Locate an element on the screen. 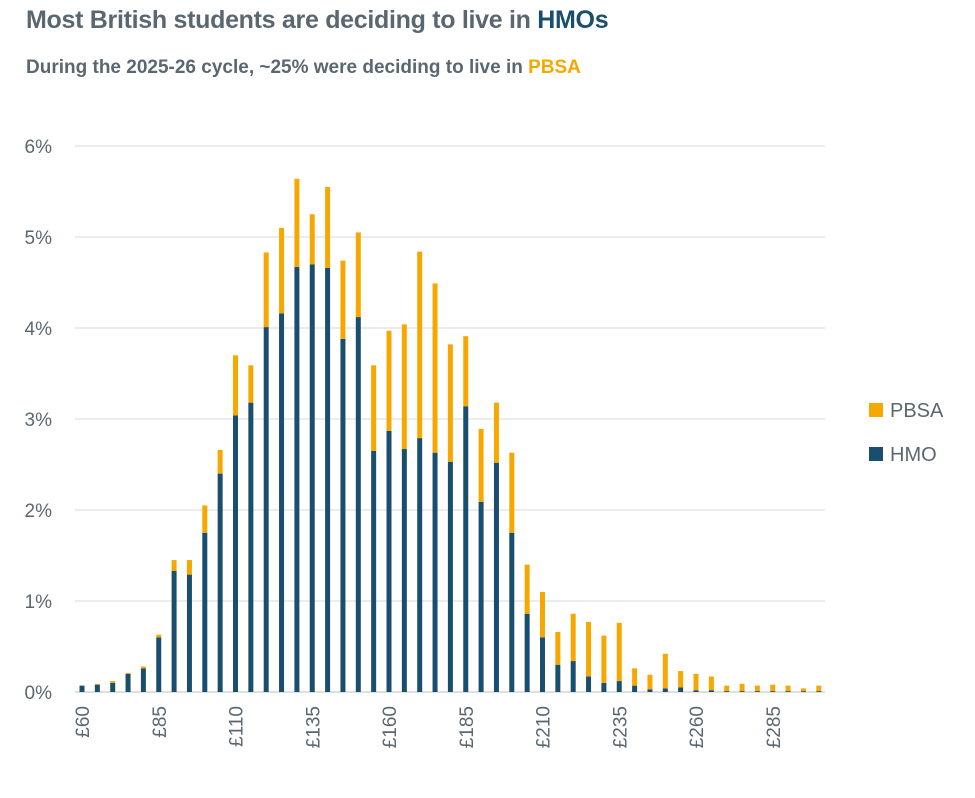 This screenshot has width=975, height=798. y-tick-label: 2% is located at coordinates (39, 511).